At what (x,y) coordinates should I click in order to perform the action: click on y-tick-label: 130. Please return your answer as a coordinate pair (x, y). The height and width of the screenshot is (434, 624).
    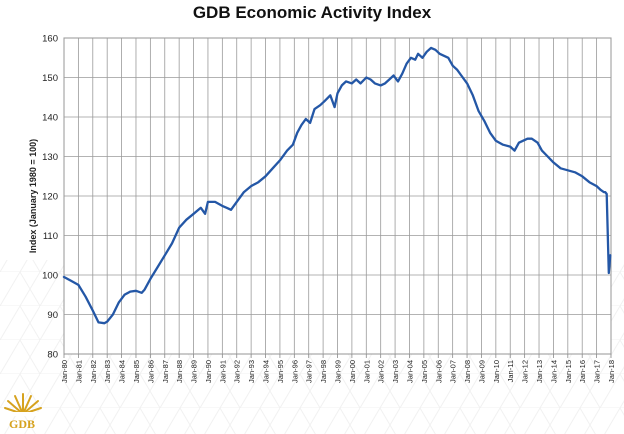
    Looking at the image, I should click on (50, 157).